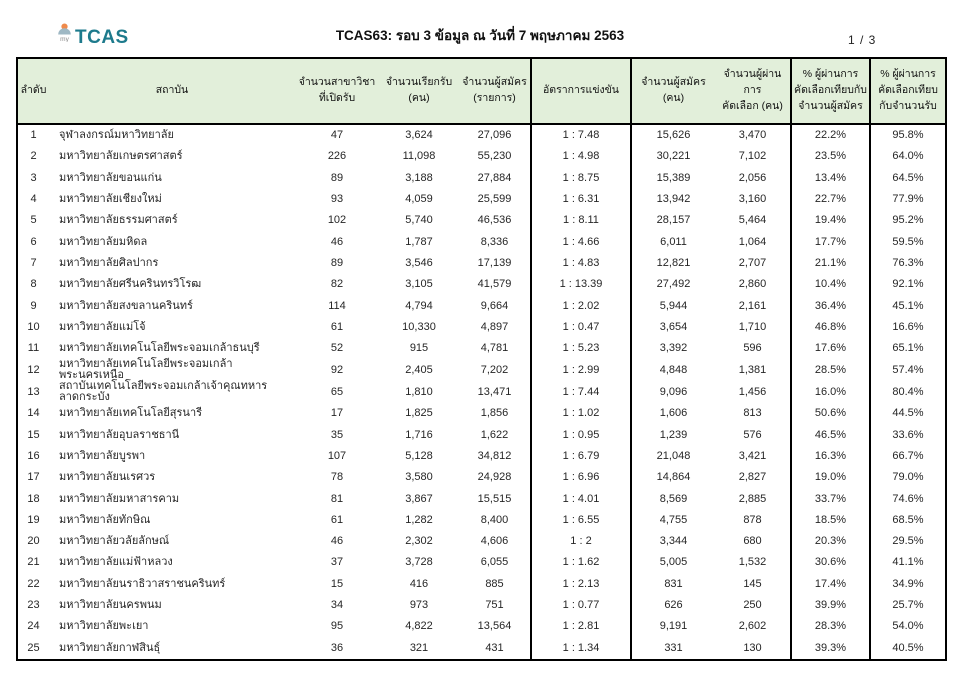 The image size is (960, 678). Describe the element at coordinates (907, 478) in the screenshot. I see `cell-pct-selected-vs-intake: 79.0%` at that location.